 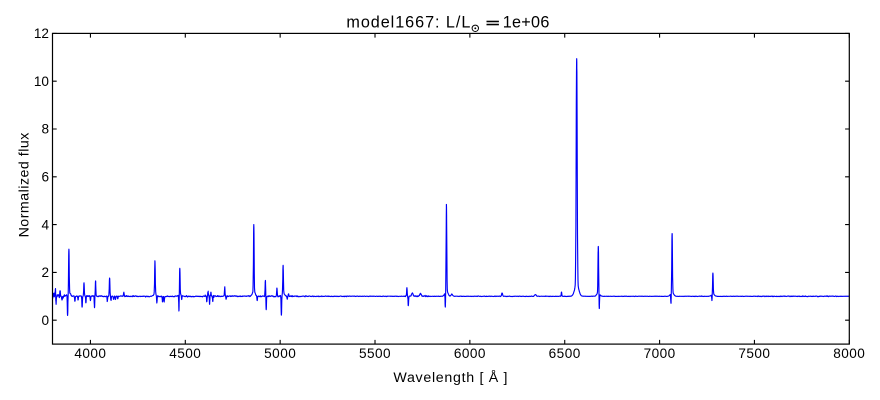 I want to click on svg-text: 5500, so click(x=375, y=353).